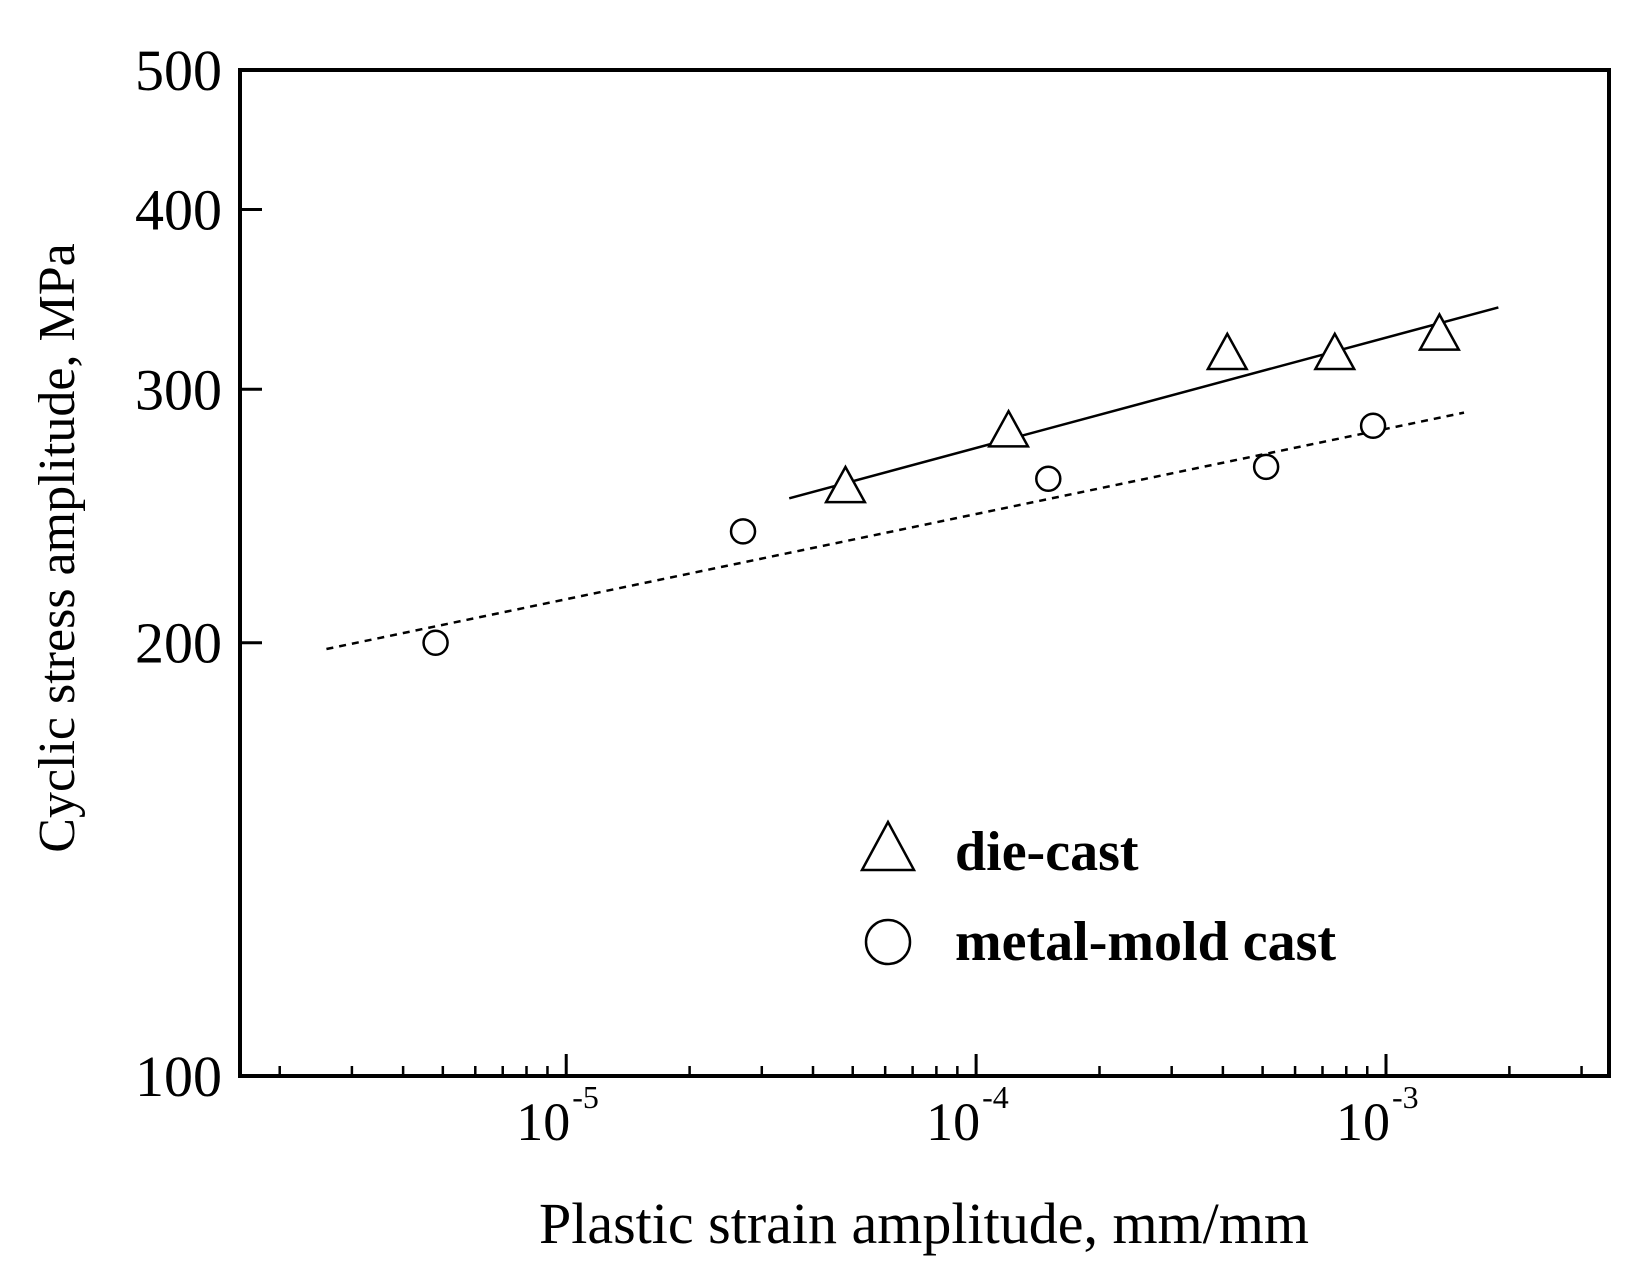 This screenshot has width=1629, height=1275. I want to click on y-tick-label: 300, so click(178, 389).